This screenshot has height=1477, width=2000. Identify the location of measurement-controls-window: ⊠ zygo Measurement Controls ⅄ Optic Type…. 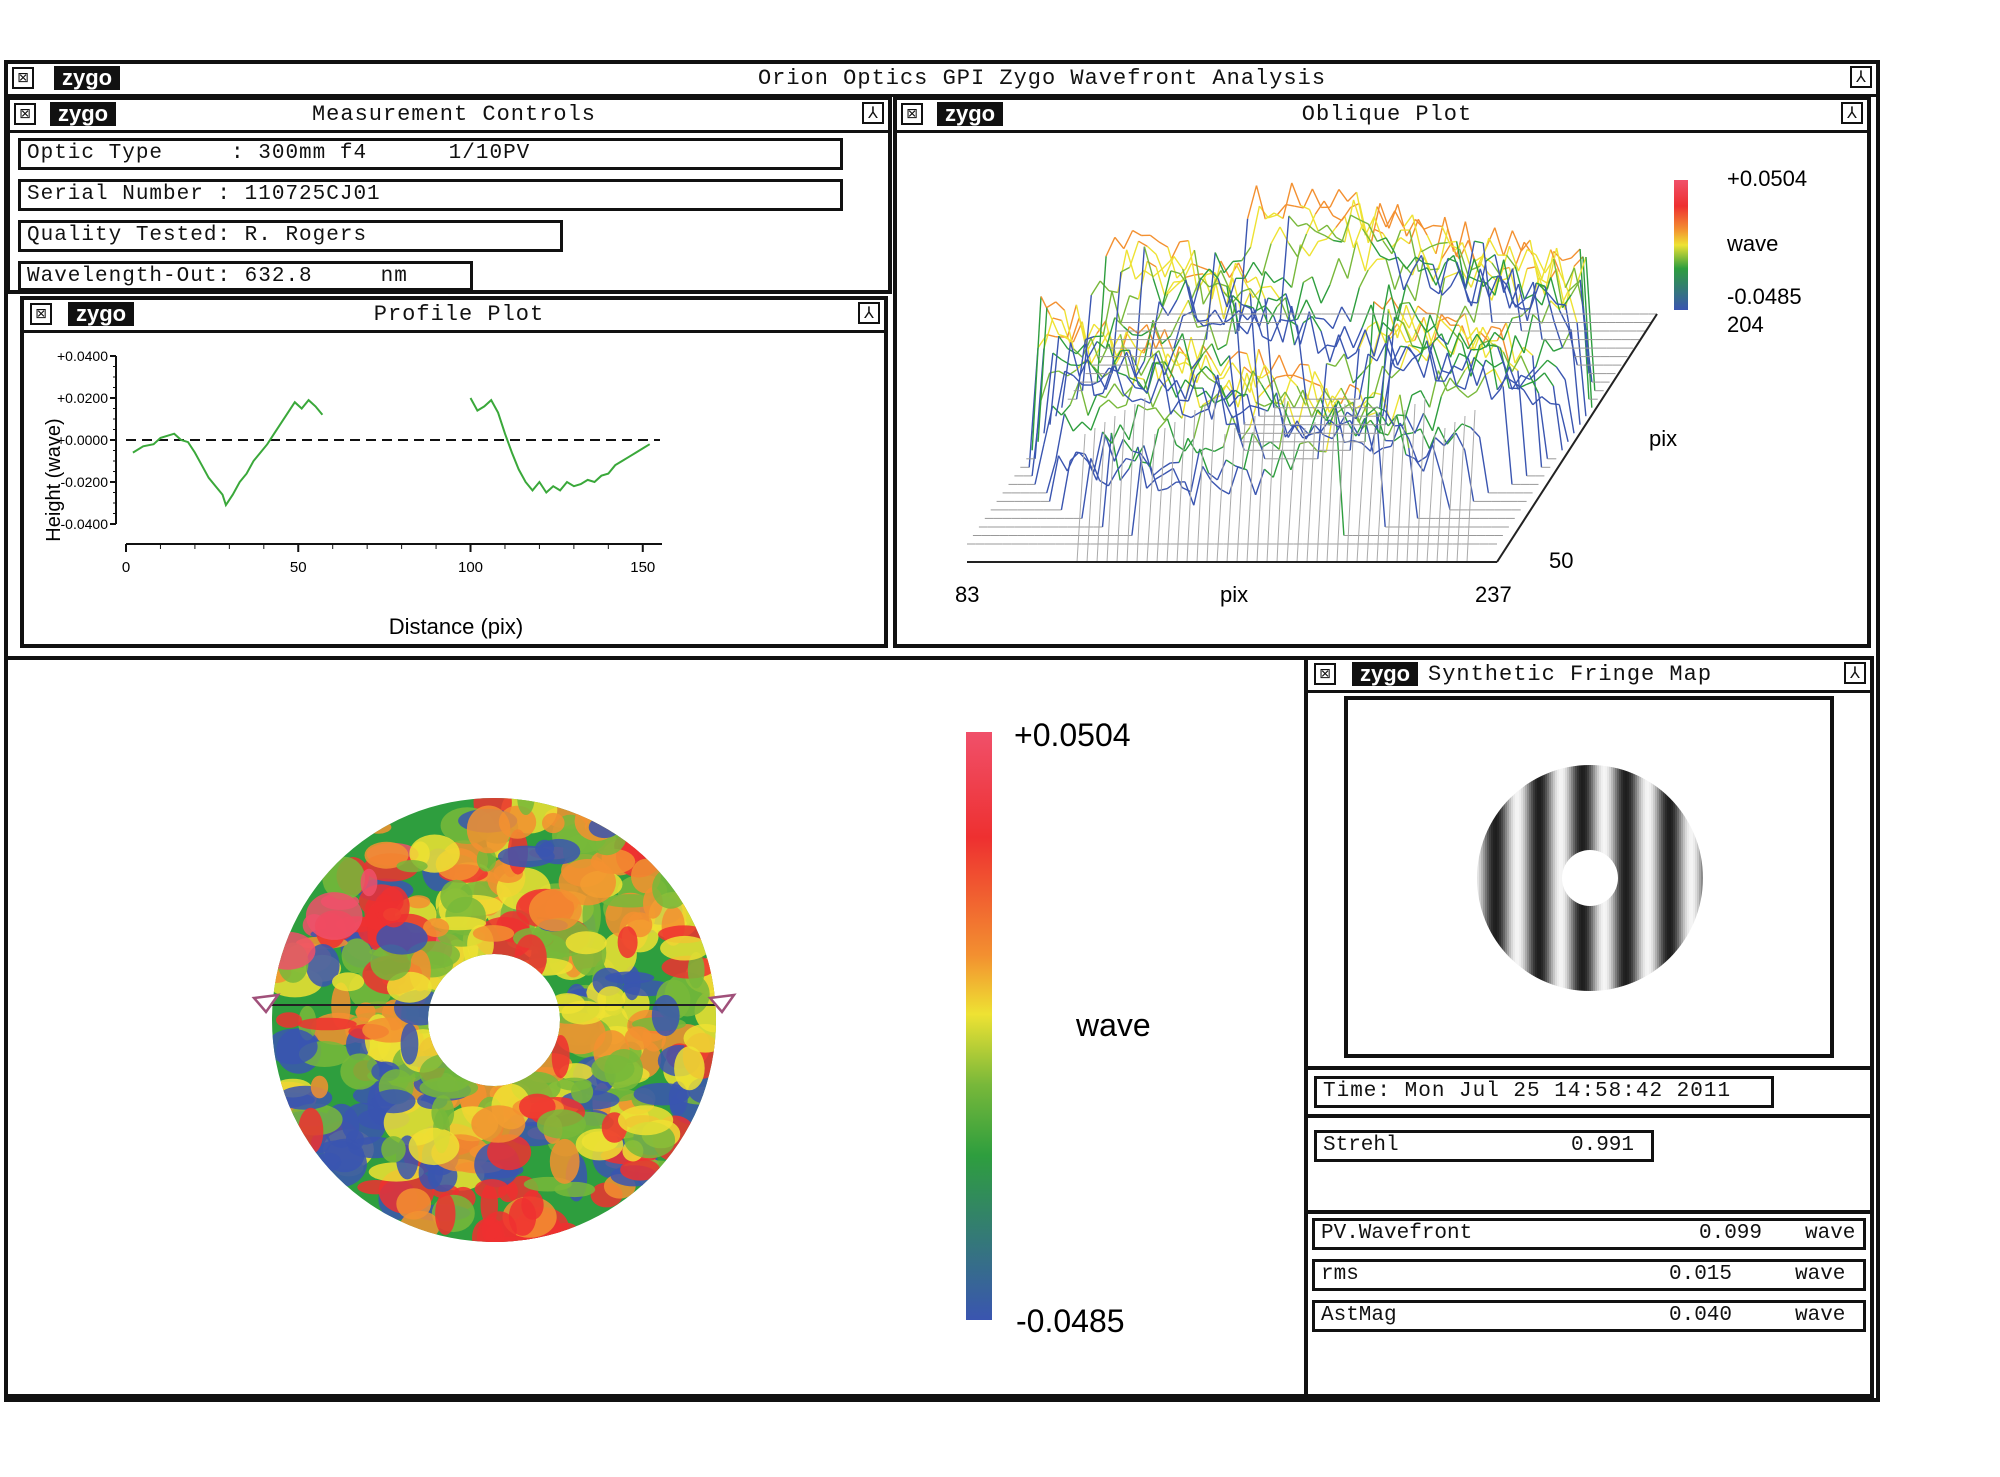
(449, 195).